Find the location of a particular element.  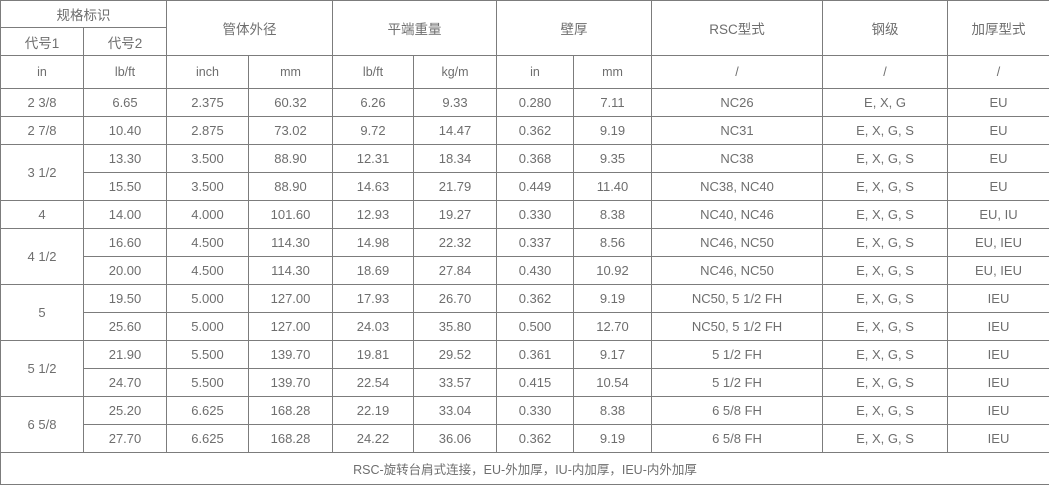

weight-lbft-cell: 24.03 is located at coordinates (373, 327).